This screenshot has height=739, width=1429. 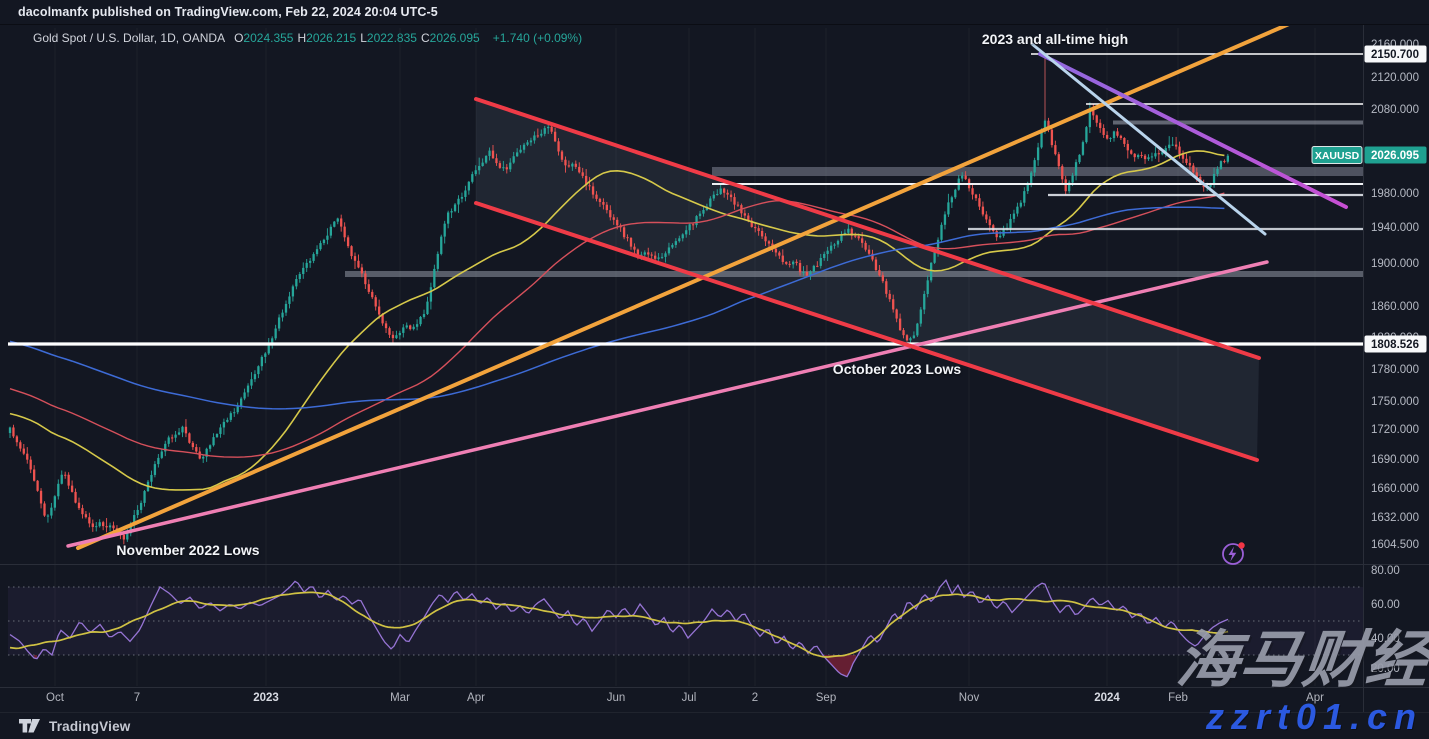 I want to click on price-tick: 20.00, so click(x=1385, y=669).